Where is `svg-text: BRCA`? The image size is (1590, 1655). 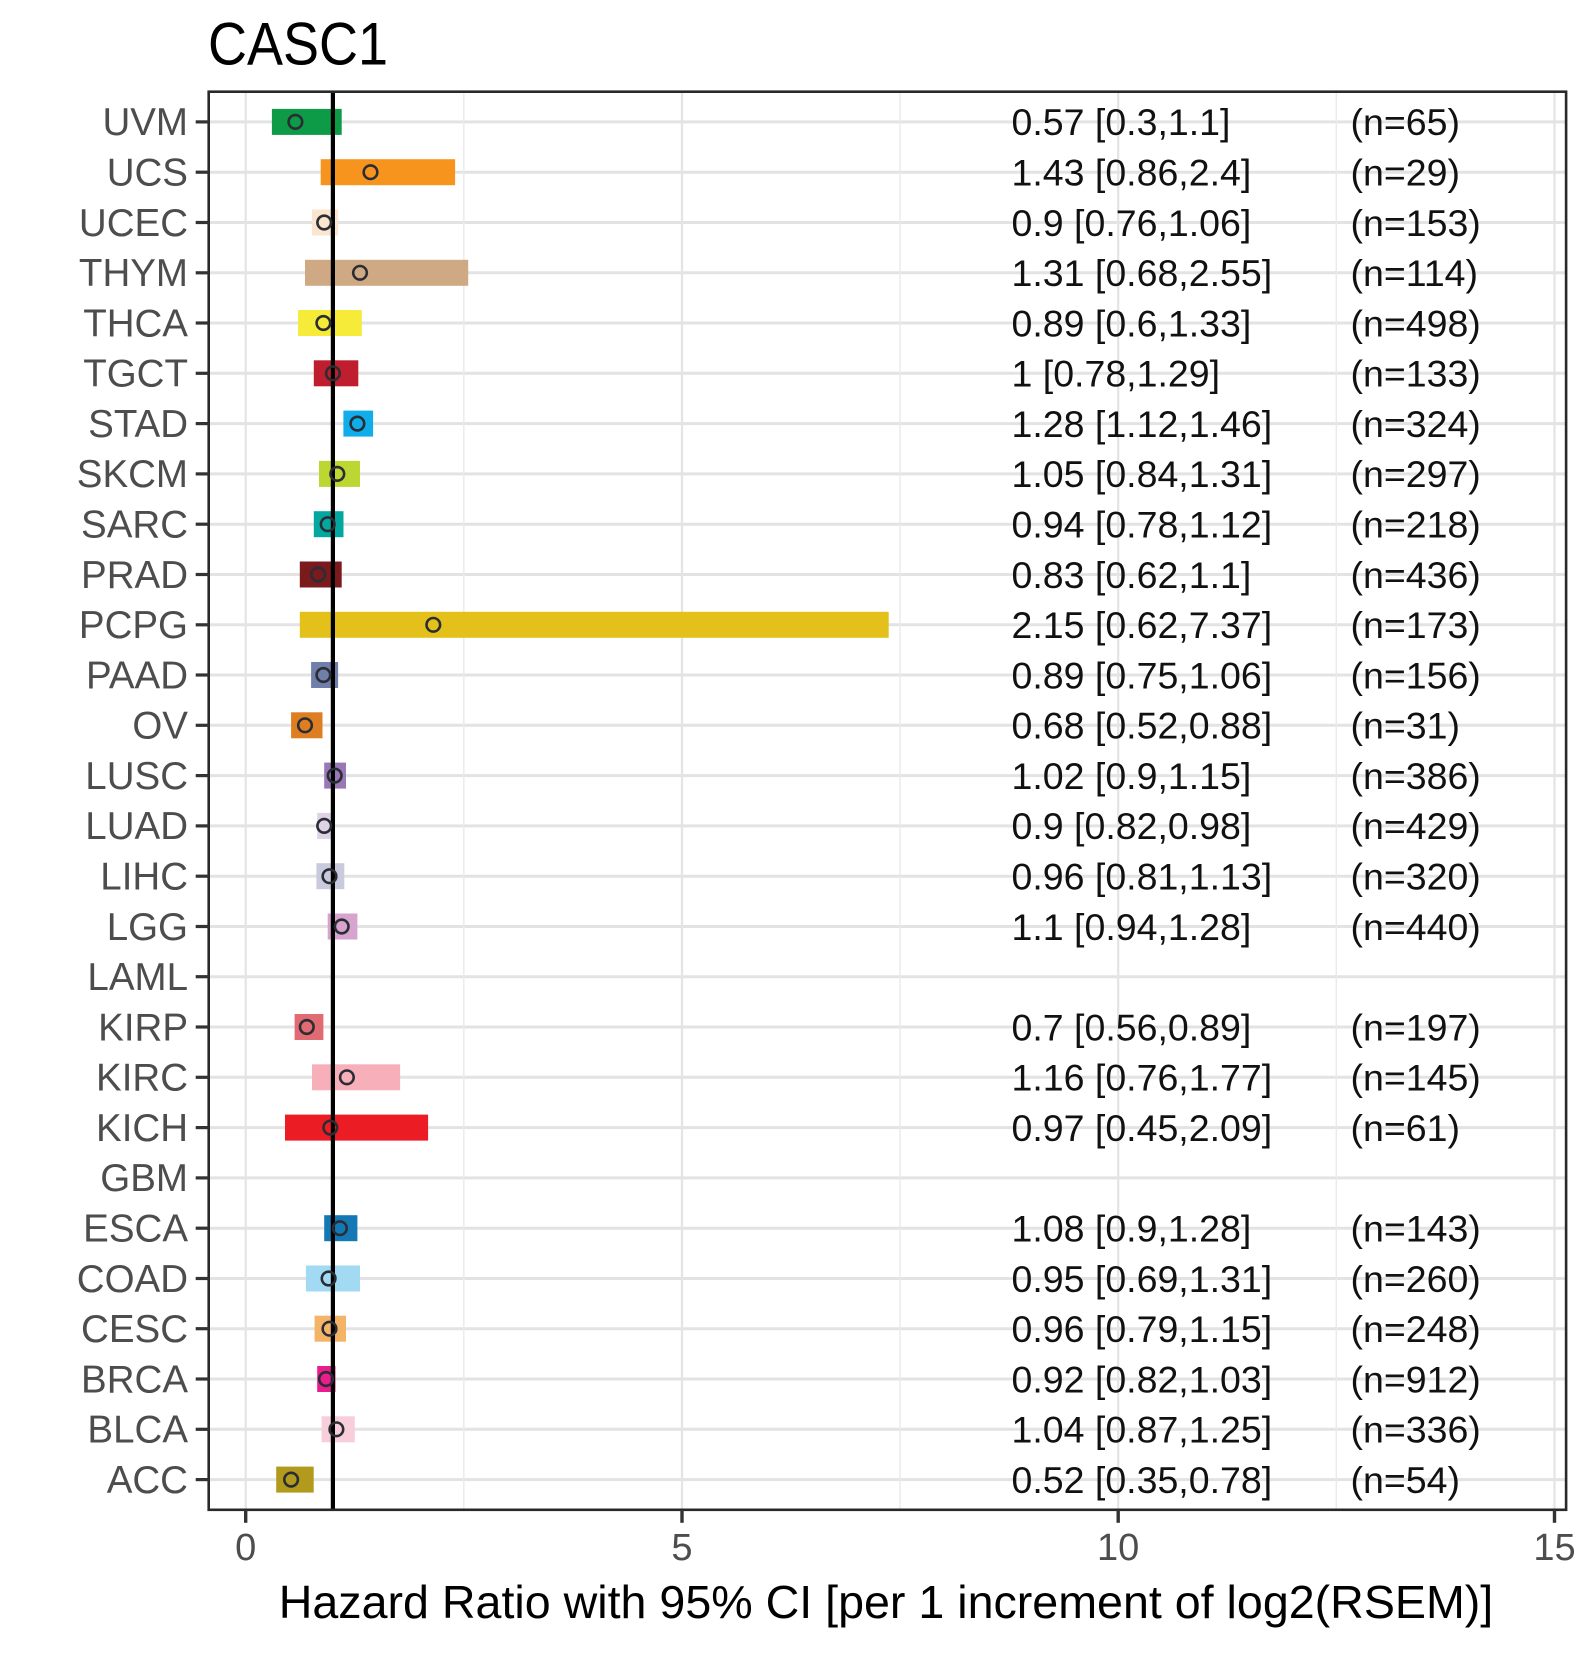 svg-text: BRCA is located at coordinates (134, 1379).